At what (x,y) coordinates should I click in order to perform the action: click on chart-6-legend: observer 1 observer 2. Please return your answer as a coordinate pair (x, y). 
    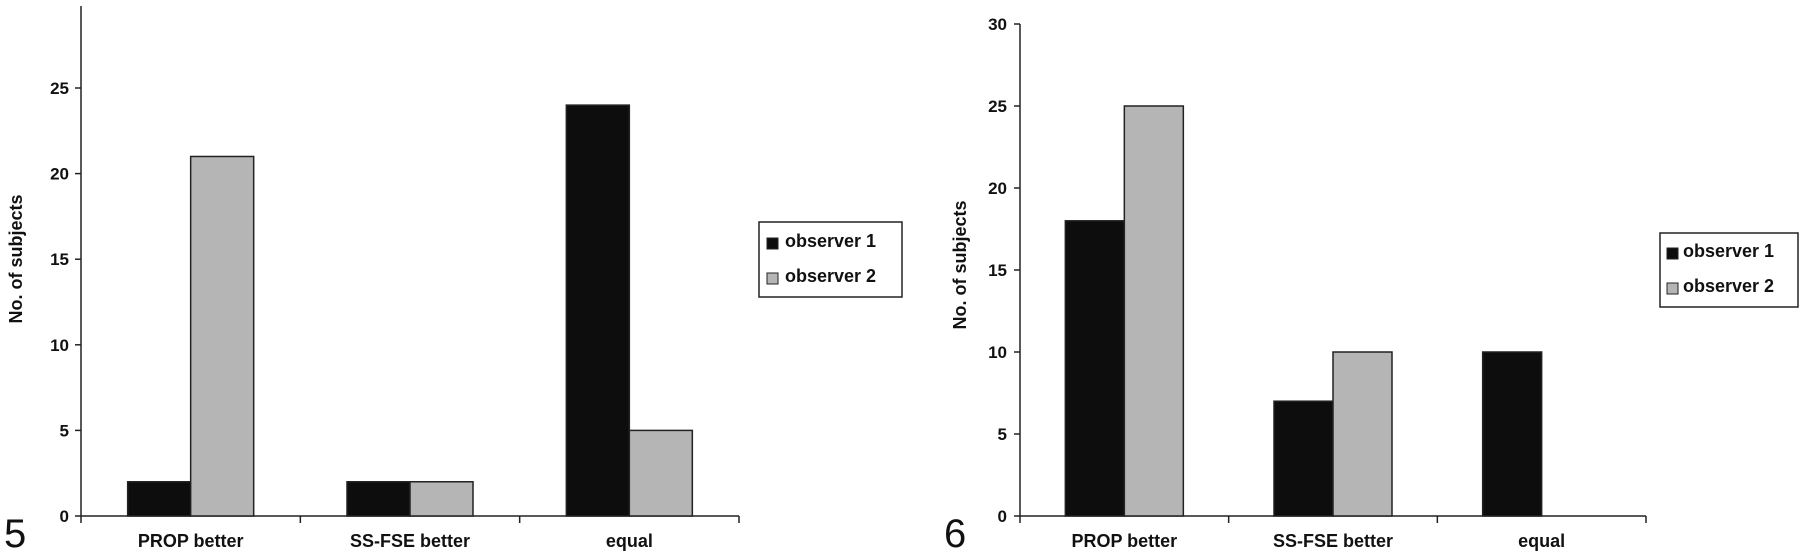
    Looking at the image, I should click on (1729, 270).